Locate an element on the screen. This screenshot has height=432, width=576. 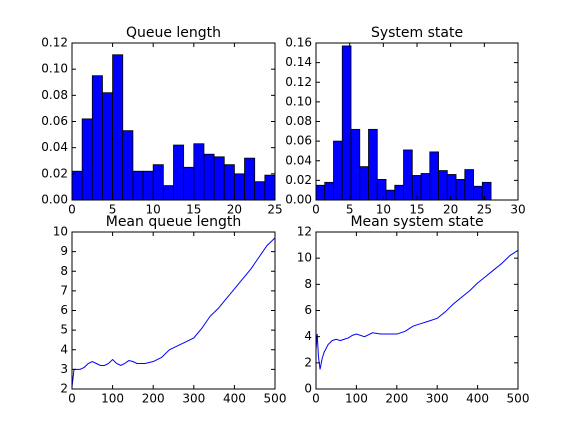
y-tick-label: 5 is located at coordinates (64, 330).